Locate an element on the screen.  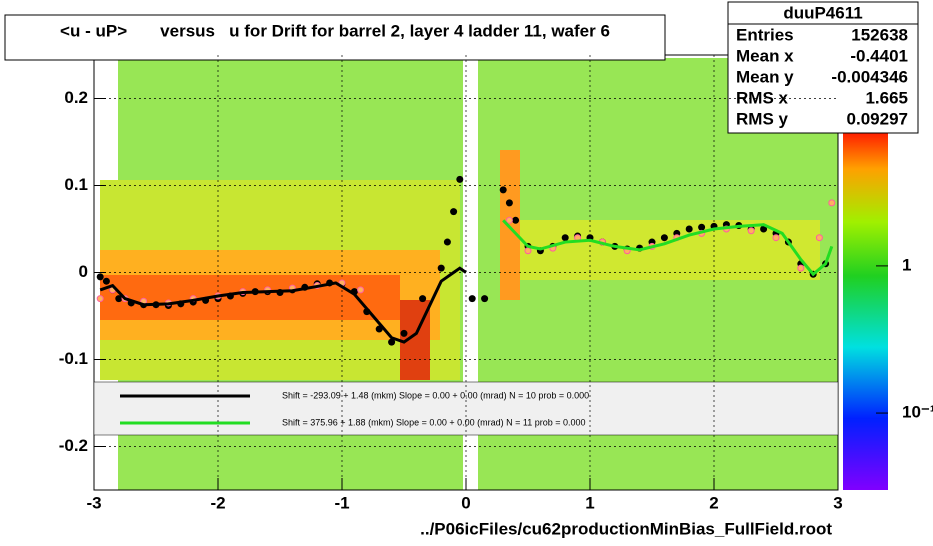
title-box is located at coordinates (335, 37).